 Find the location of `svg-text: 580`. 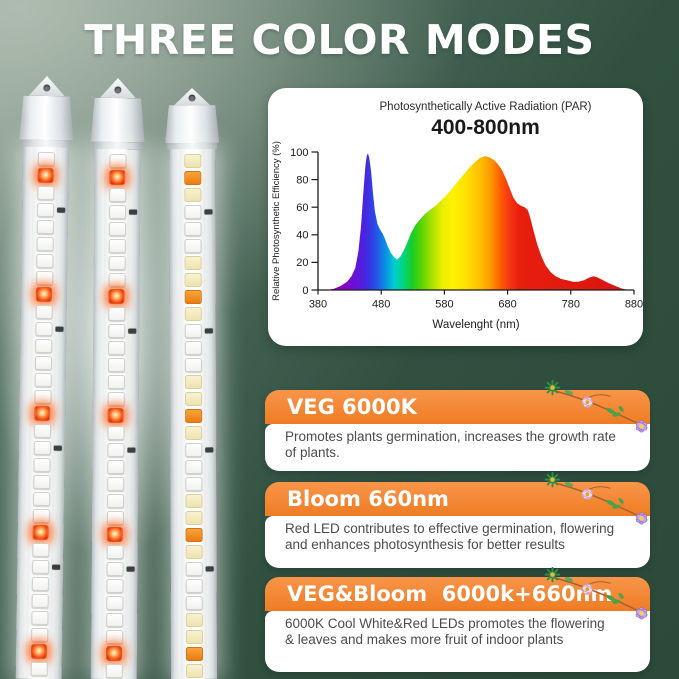

svg-text: 580 is located at coordinates (444, 305).